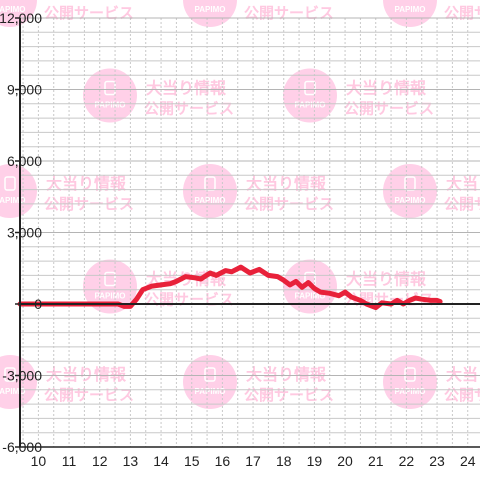 This screenshot has width=480, height=480. I want to click on y-tick-label: -6,000, so click(22, 447).